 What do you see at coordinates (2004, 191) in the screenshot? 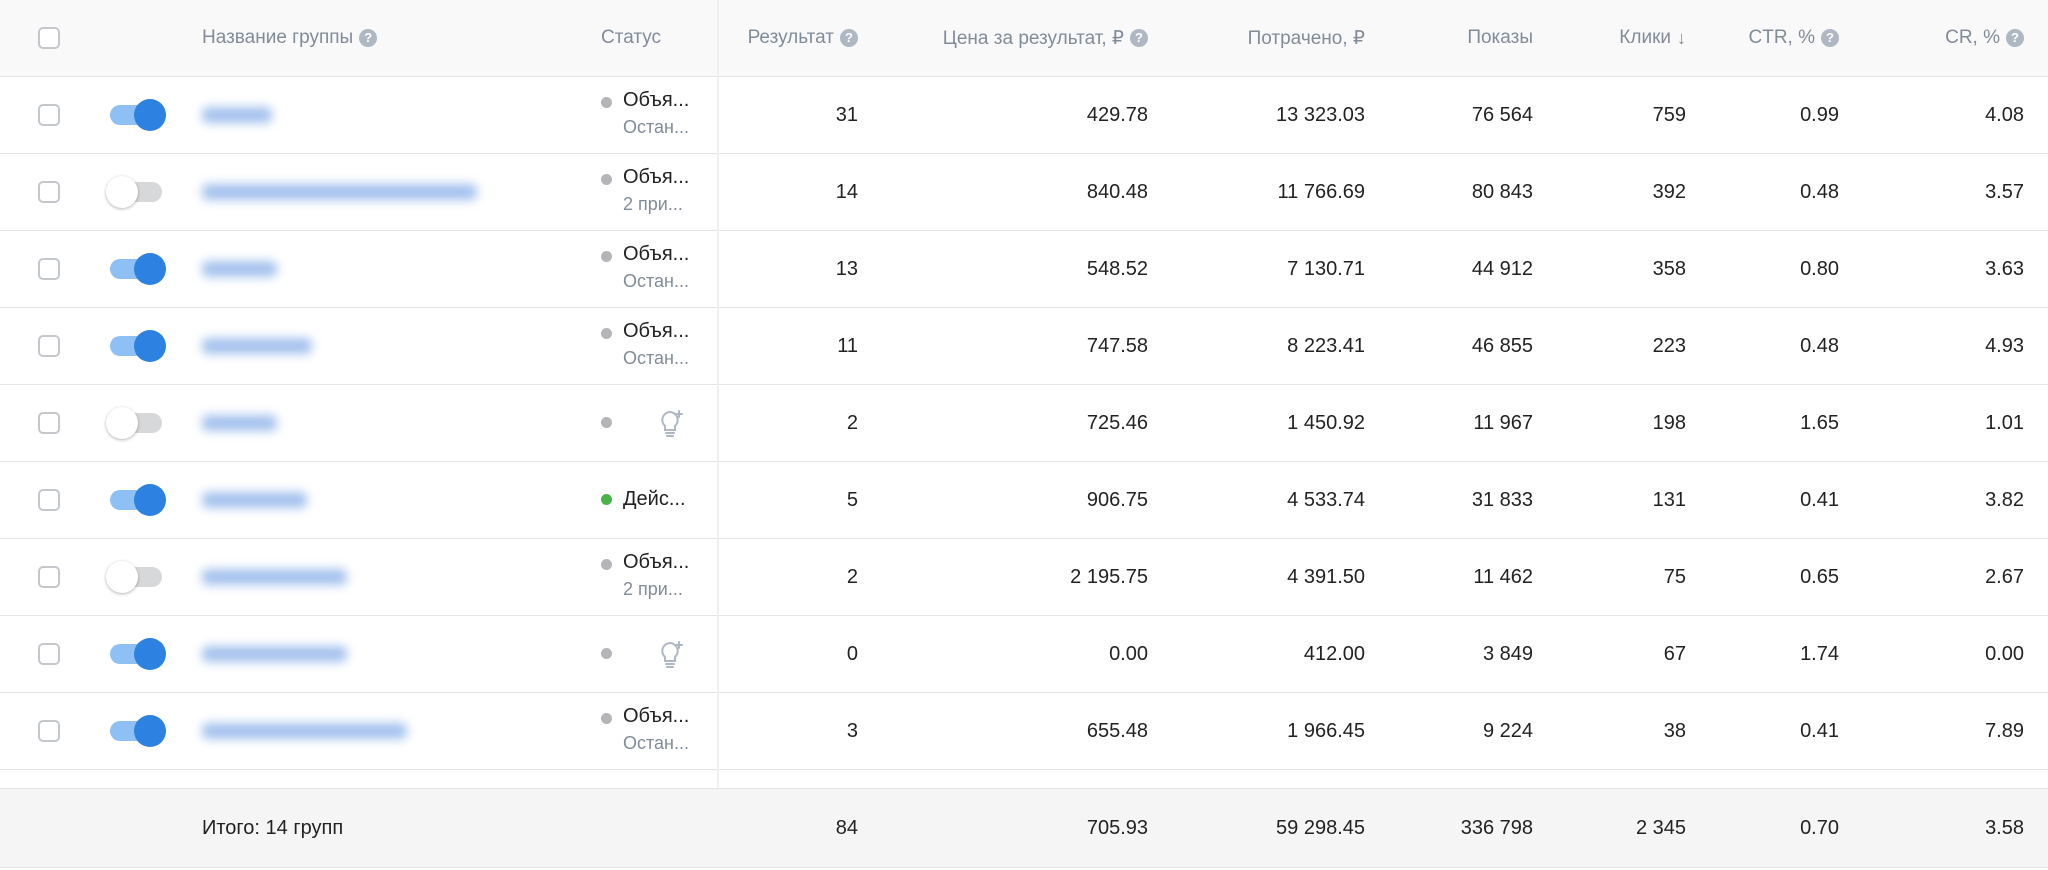
I see `metric-value: 3.57` at bounding box center [2004, 191].